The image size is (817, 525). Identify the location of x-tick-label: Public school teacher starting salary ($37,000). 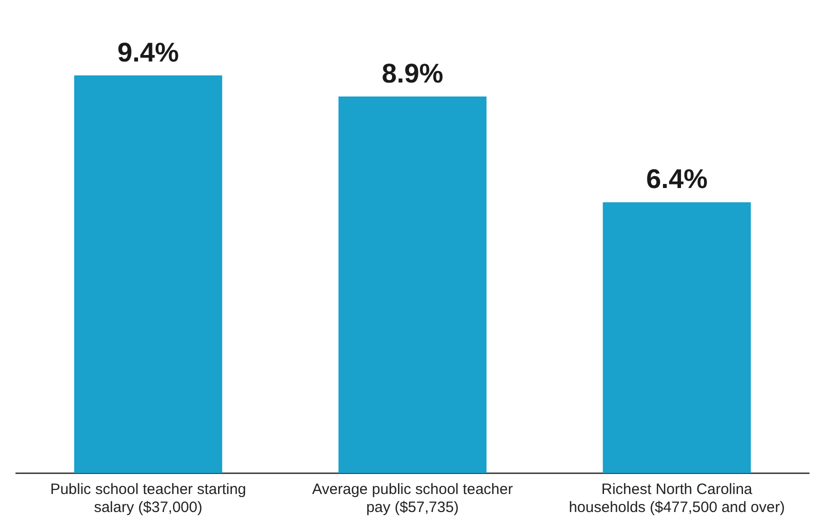
(148, 498).